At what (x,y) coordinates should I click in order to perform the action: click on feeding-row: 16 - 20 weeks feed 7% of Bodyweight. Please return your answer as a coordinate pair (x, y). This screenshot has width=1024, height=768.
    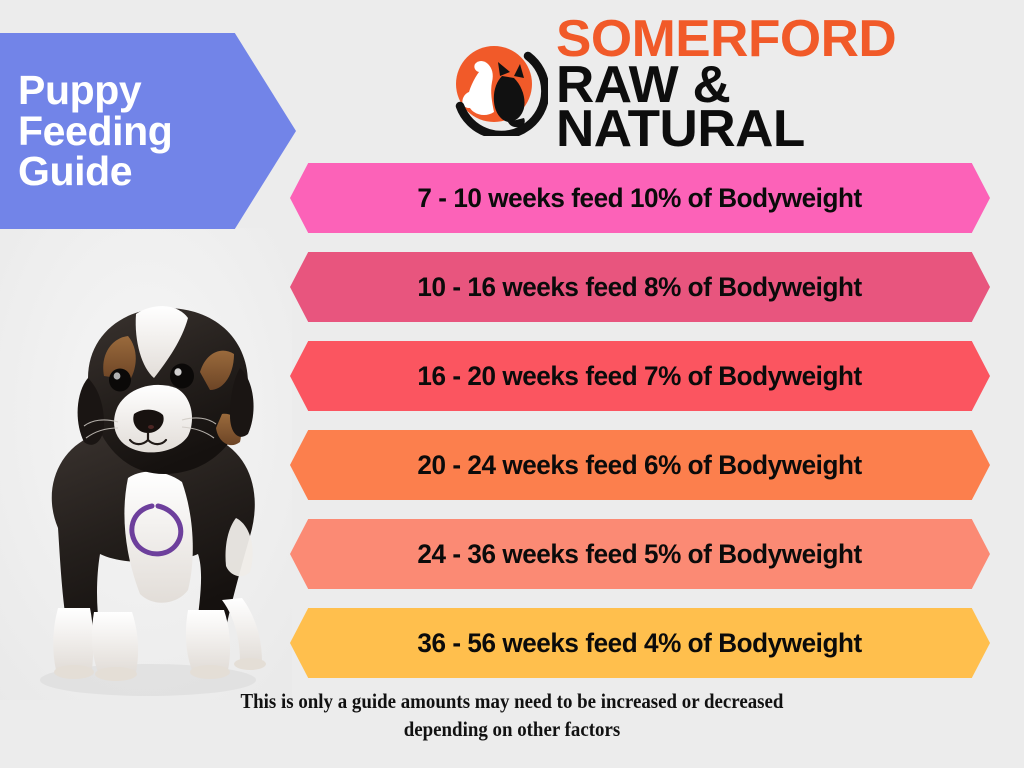
    Looking at the image, I should click on (640, 376).